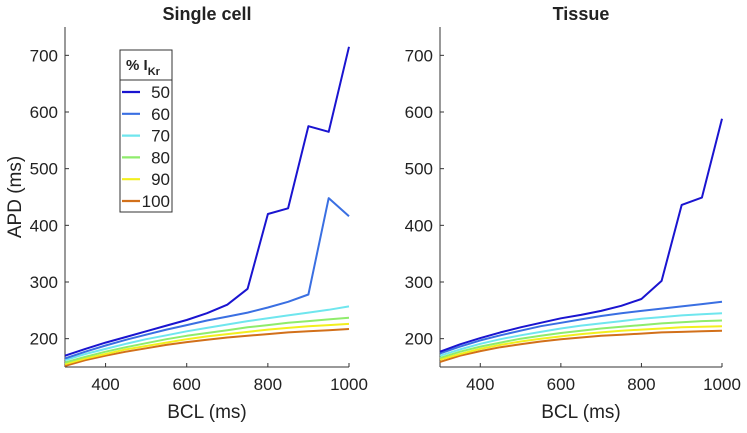 The height and width of the screenshot is (433, 747). I want to click on legend-item-100: 100, so click(146, 201).